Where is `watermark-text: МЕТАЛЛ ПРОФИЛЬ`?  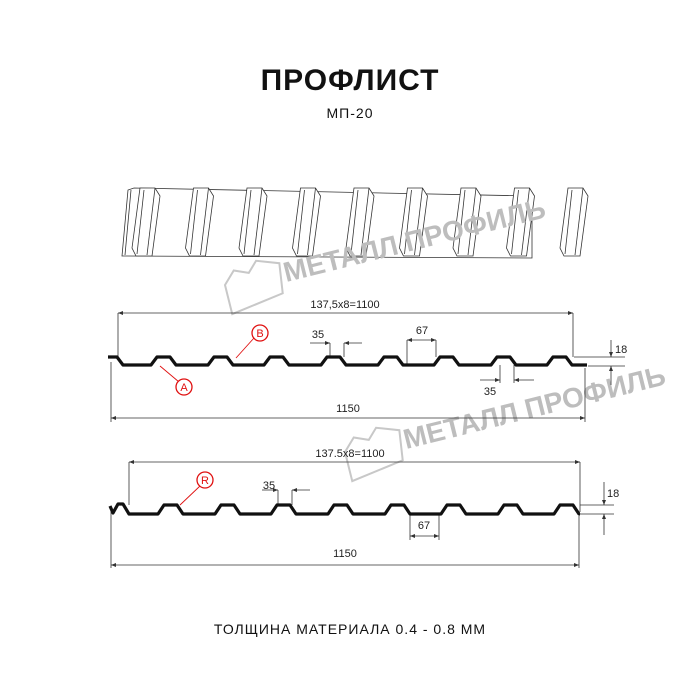
watermark-text: МЕТАЛЛ ПРОФИЛЬ is located at coordinates (534, 407).